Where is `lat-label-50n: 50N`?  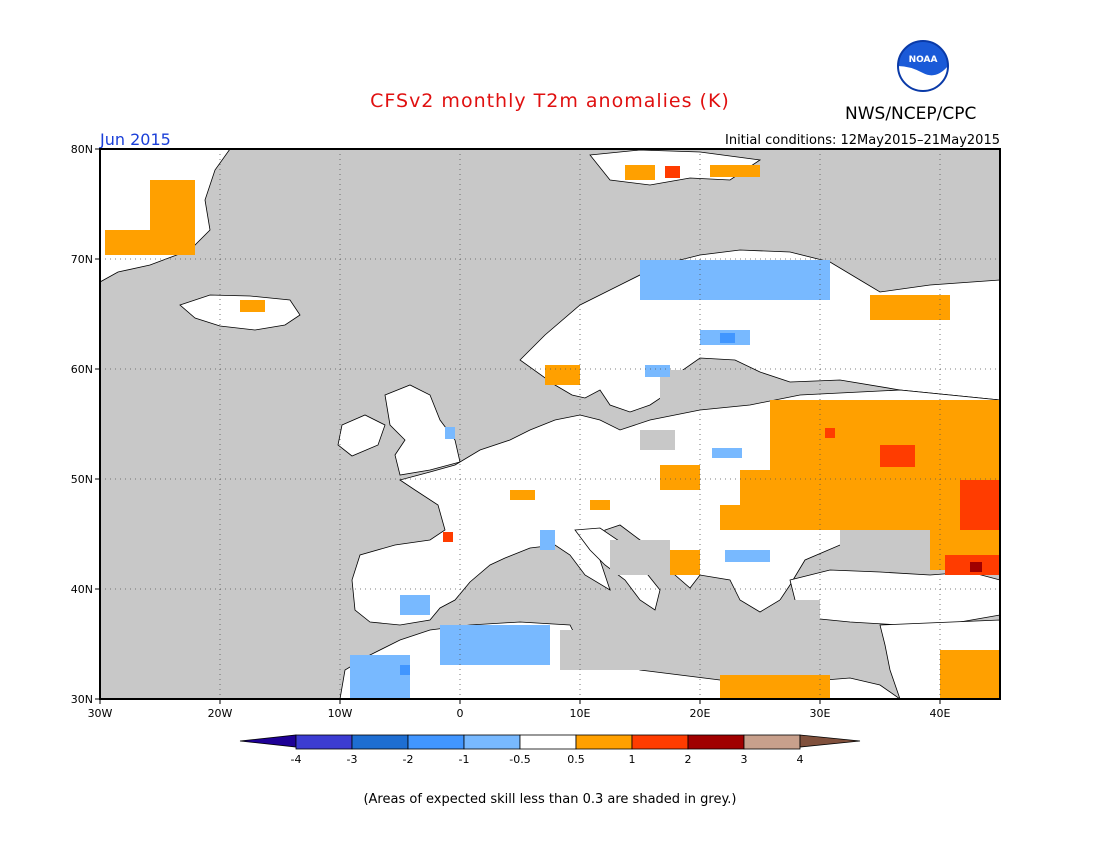
lat-label-50n: 50N is located at coordinates (82, 479).